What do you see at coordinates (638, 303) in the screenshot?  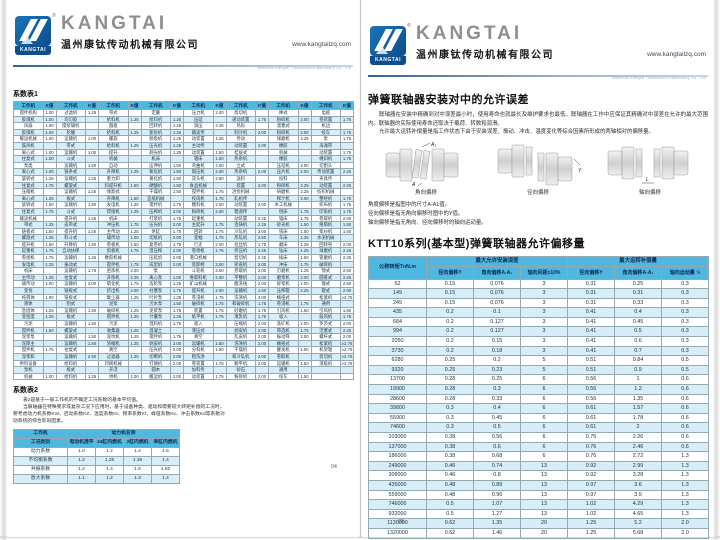 I see `table-cell: 0.33` at bounding box center [638, 303].